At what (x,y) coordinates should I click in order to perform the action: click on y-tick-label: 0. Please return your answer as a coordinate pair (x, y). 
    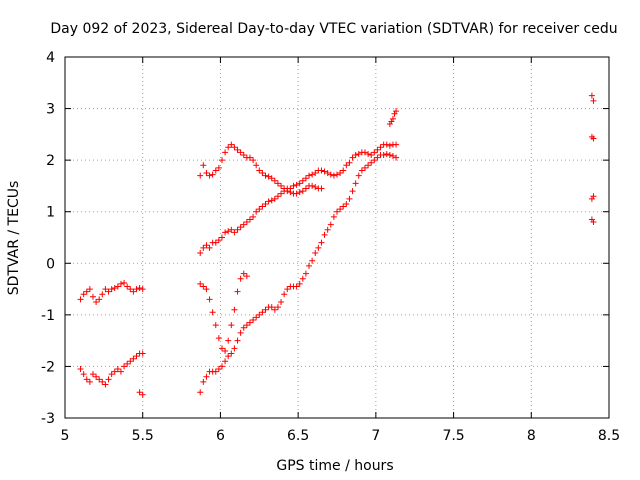
    Looking at the image, I should click on (50, 264).